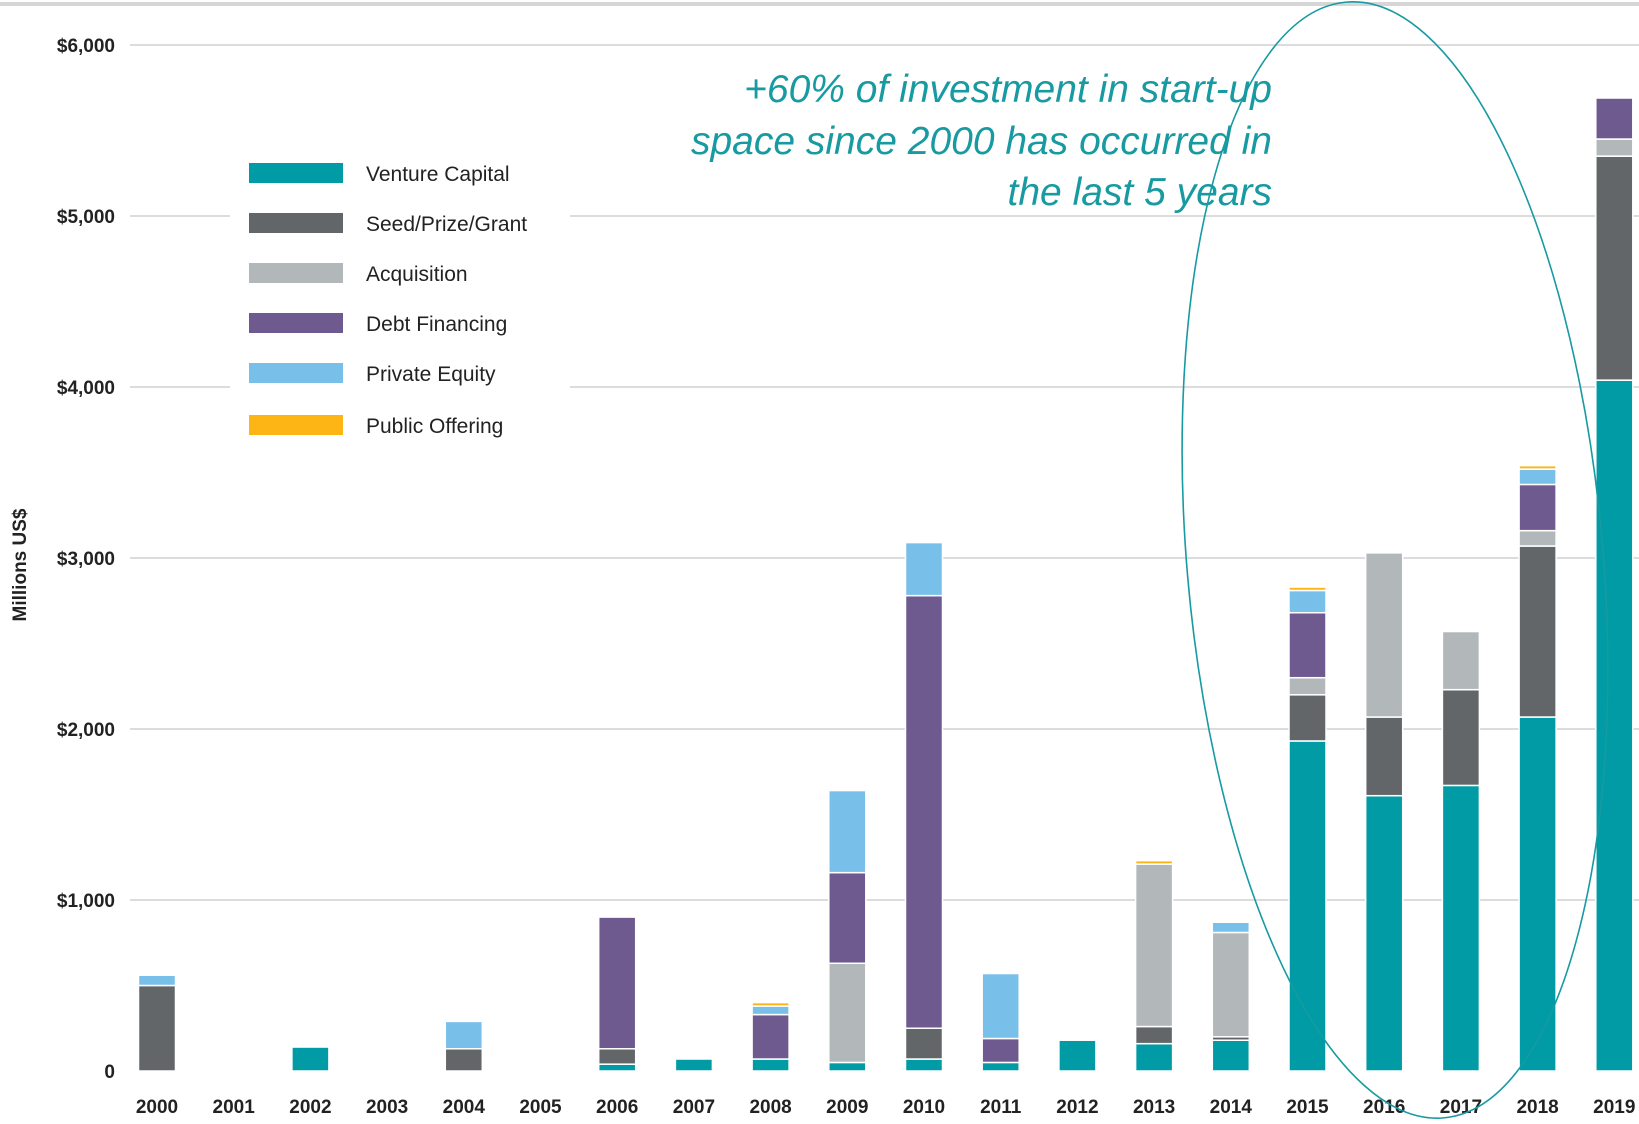 Image resolution: width=1639 pixels, height=1124 pixels. I want to click on legend-label: Debt Financing, so click(436, 324).